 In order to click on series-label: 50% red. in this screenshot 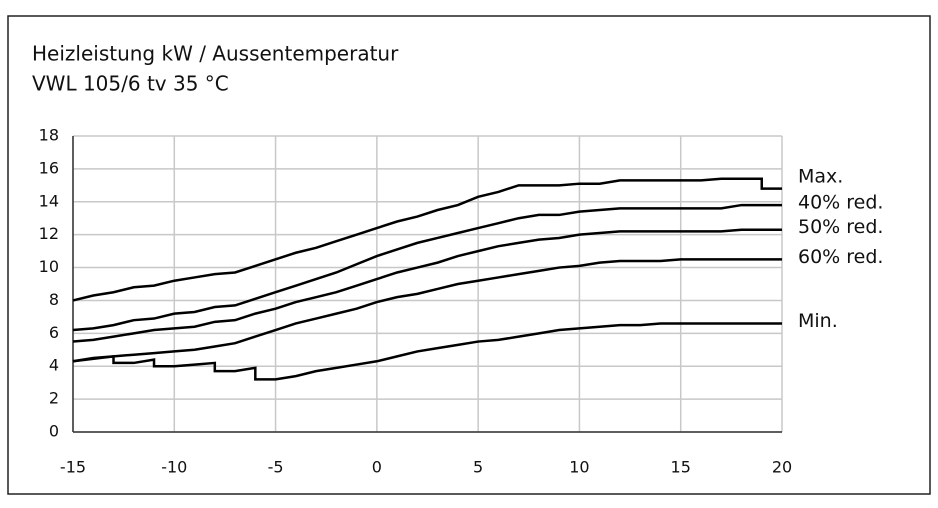, I will do `click(840, 227)`.